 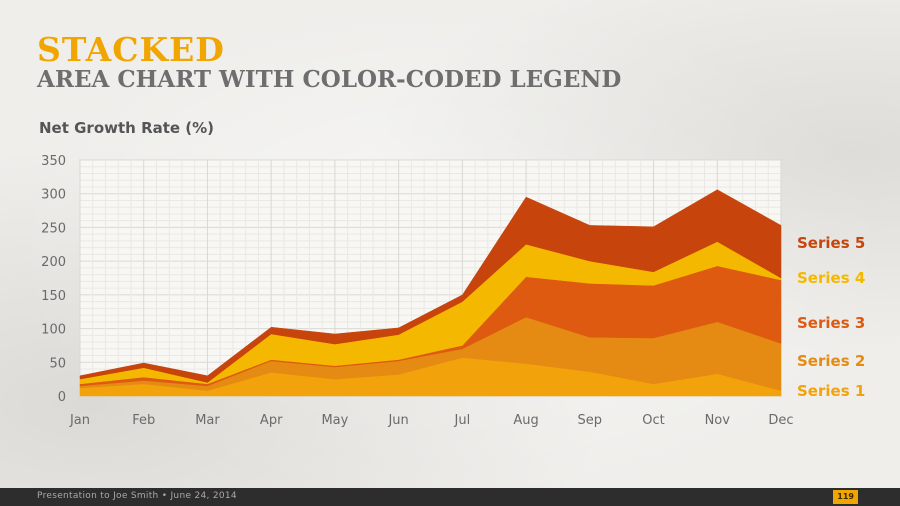 What do you see at coordinates (53, 330) in the screenshot?
I see `y-tick-label: 100` at bounding box center [53, 330].